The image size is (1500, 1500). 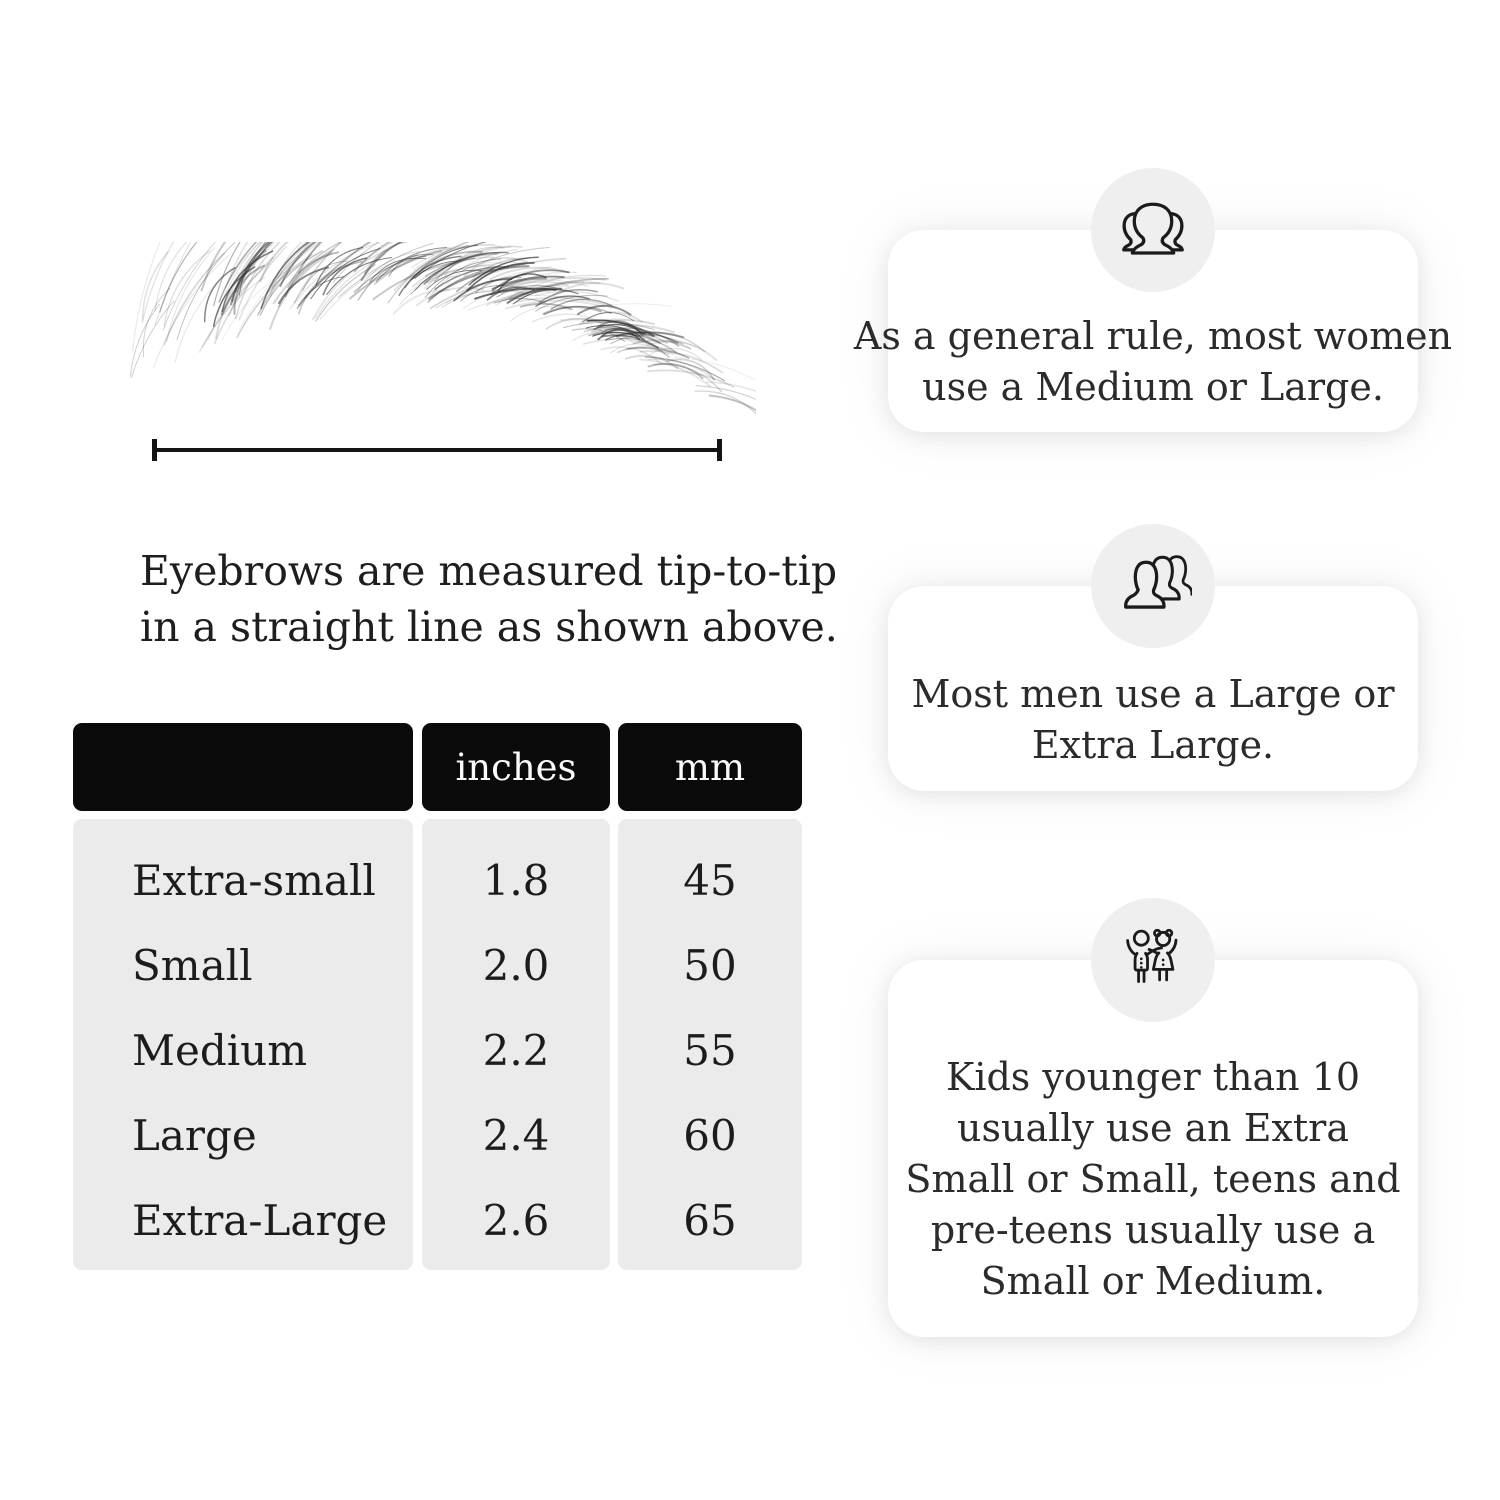 What do you see at coordinates (710, 965) in the screenshot?
I see `table-cell-mm: 50` at bounding box center [710, 965].